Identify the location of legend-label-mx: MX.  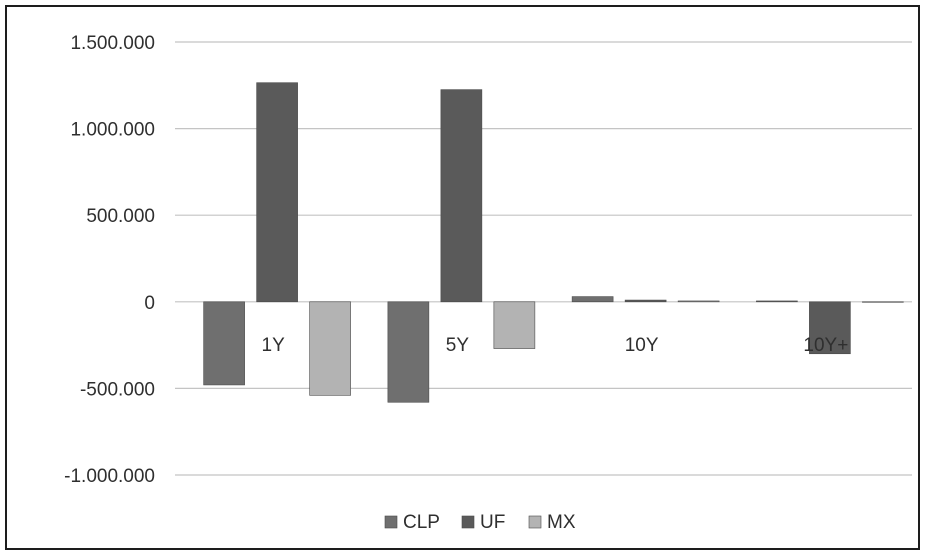
(561, 522).